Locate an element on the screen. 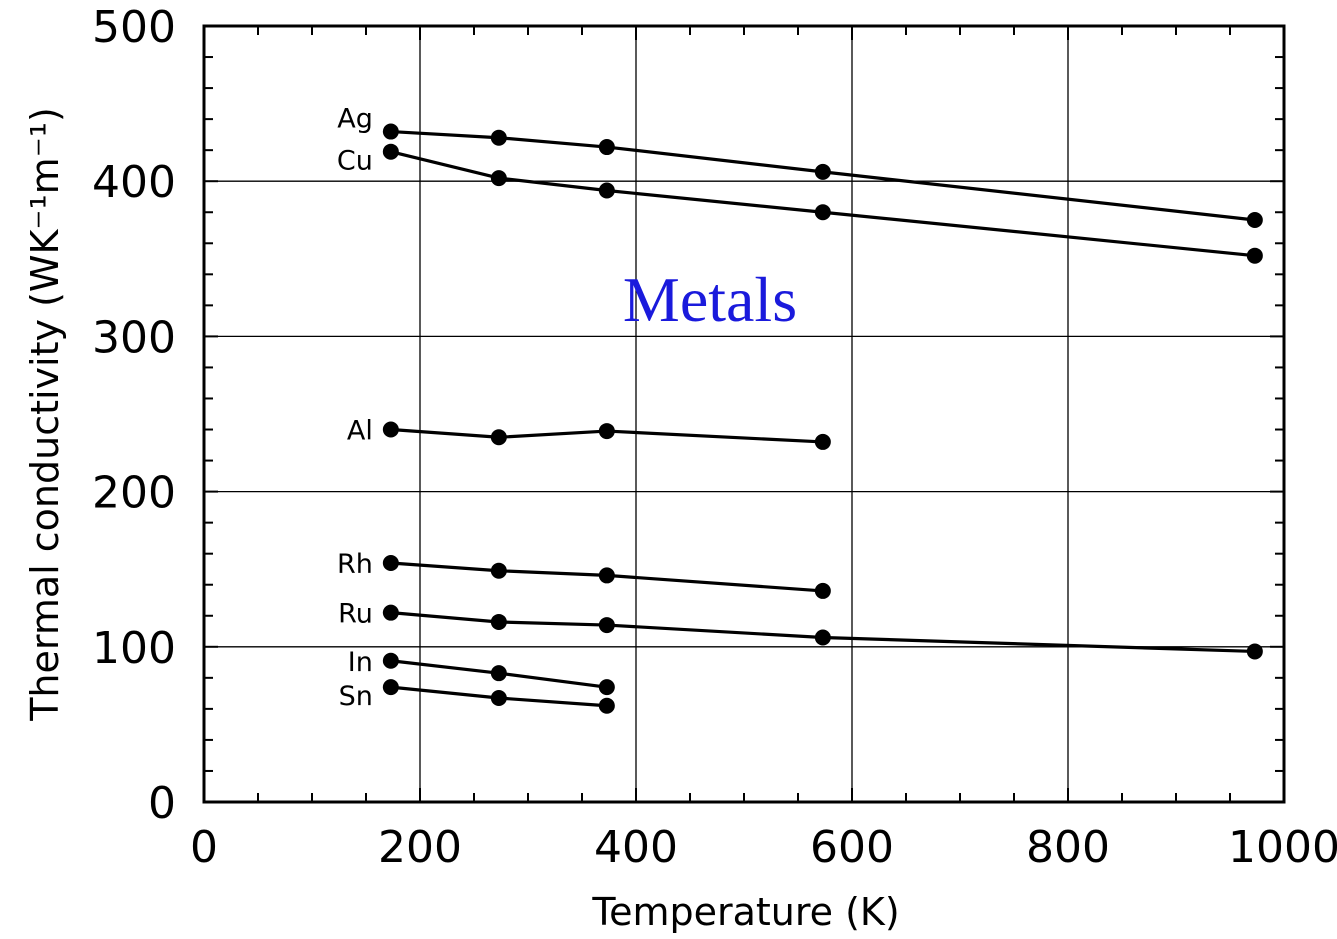 This screenshot has height=939, width=1337. x-axis-title: Temperature (K) is located at coordinates (745, 912).